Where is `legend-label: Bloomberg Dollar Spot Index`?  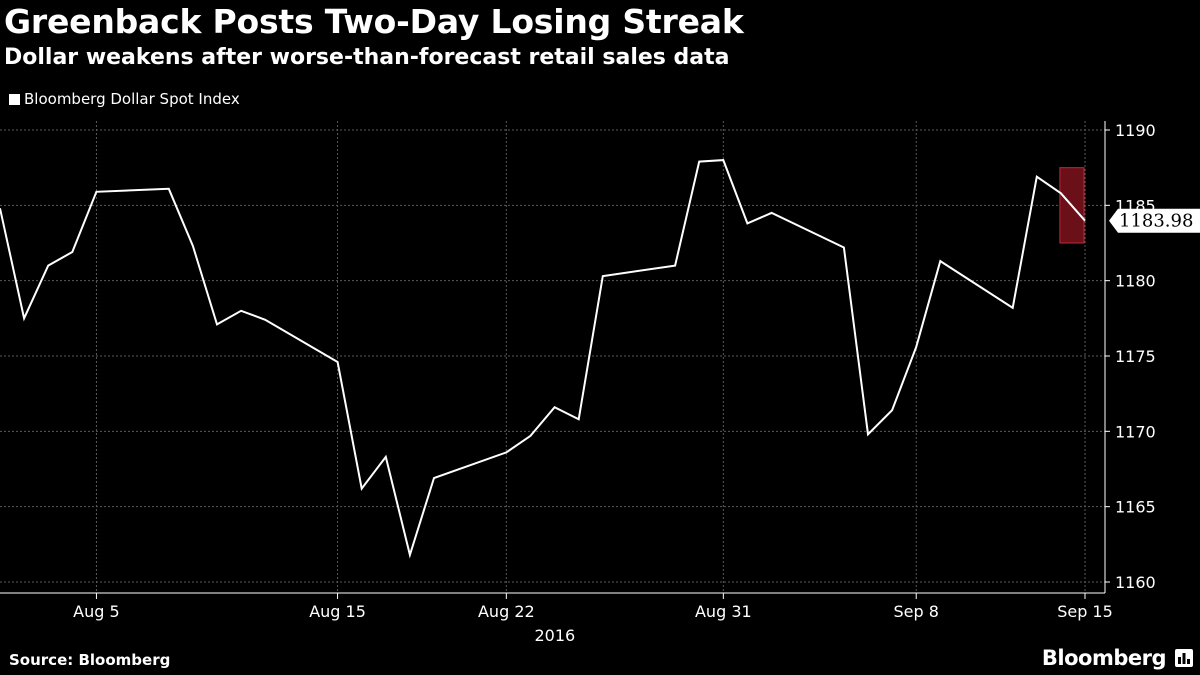
legend-label: Bloomberg Dollar Spot Index is located at coordinates (132, 99).